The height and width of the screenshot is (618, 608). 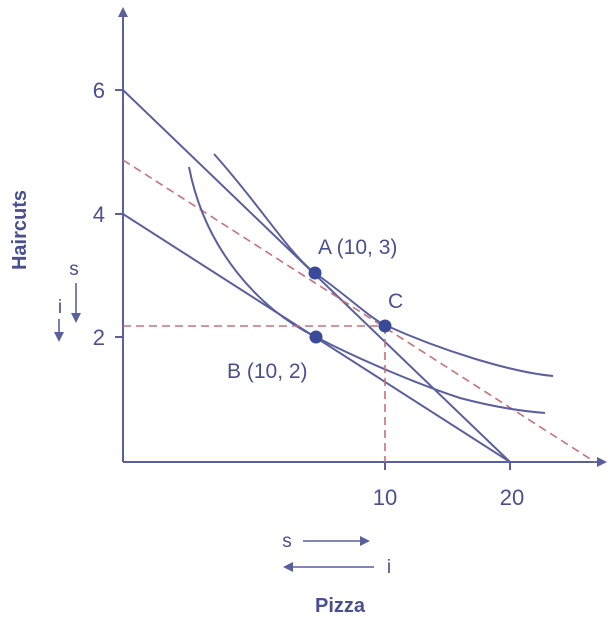 What do you see at coordinates (385, 326) in the screenshot?
I see `point-c` at bounding box center [385, 326].